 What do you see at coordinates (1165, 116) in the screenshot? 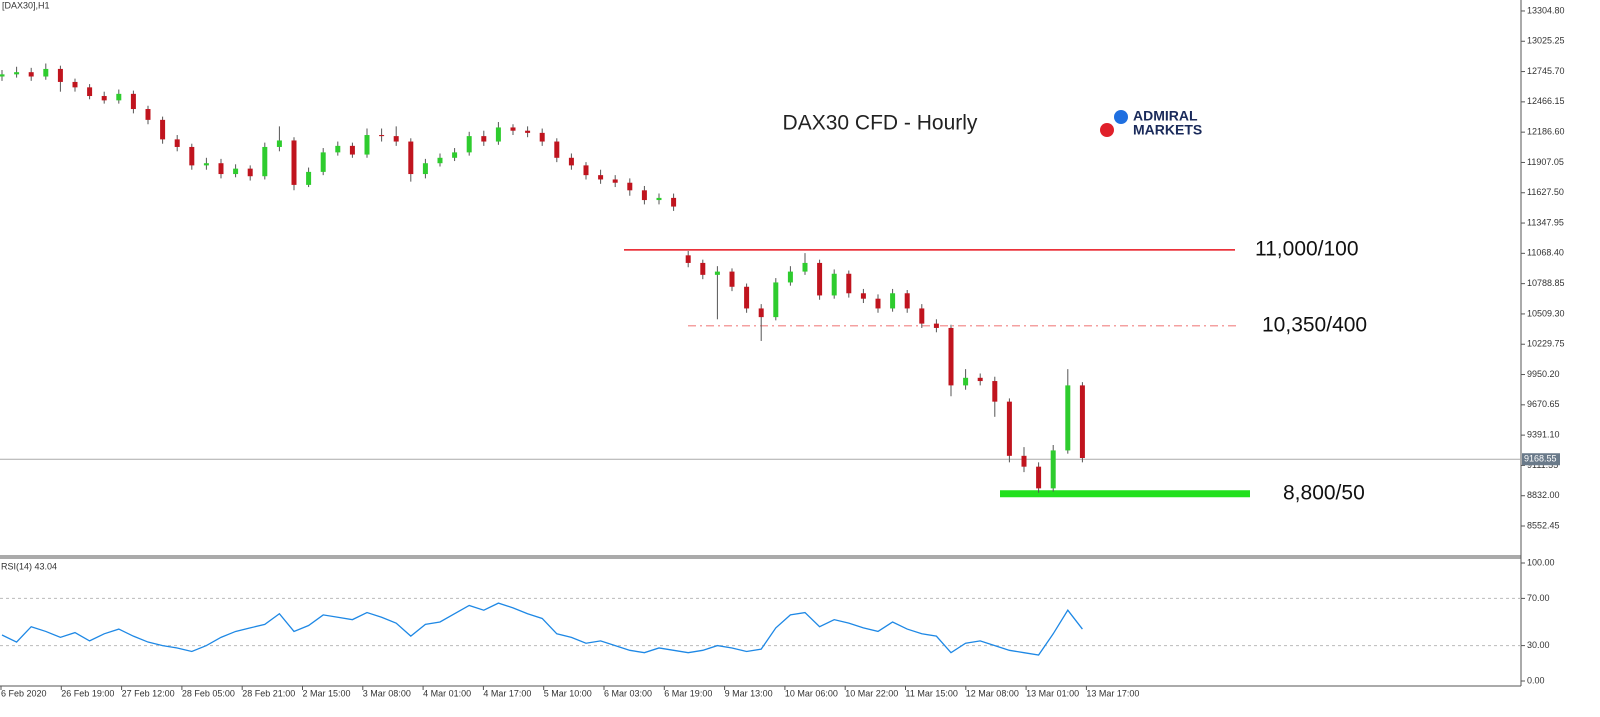
I see `logo-text: ADMIRAL` at bounding box center [1165, 116].